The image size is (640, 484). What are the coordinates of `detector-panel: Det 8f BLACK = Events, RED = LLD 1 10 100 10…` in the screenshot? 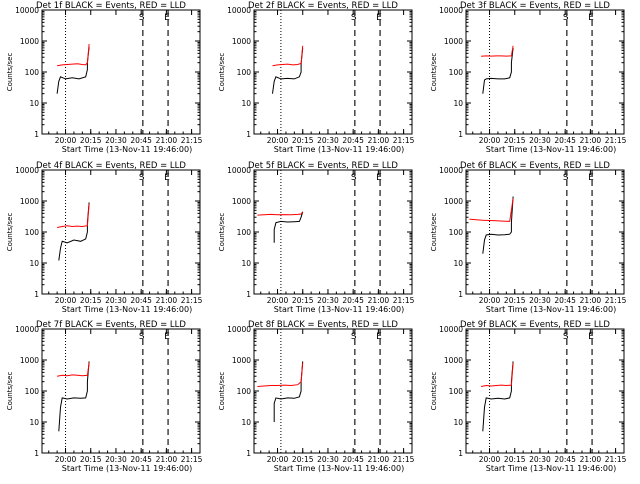 It's located at (316, 396).